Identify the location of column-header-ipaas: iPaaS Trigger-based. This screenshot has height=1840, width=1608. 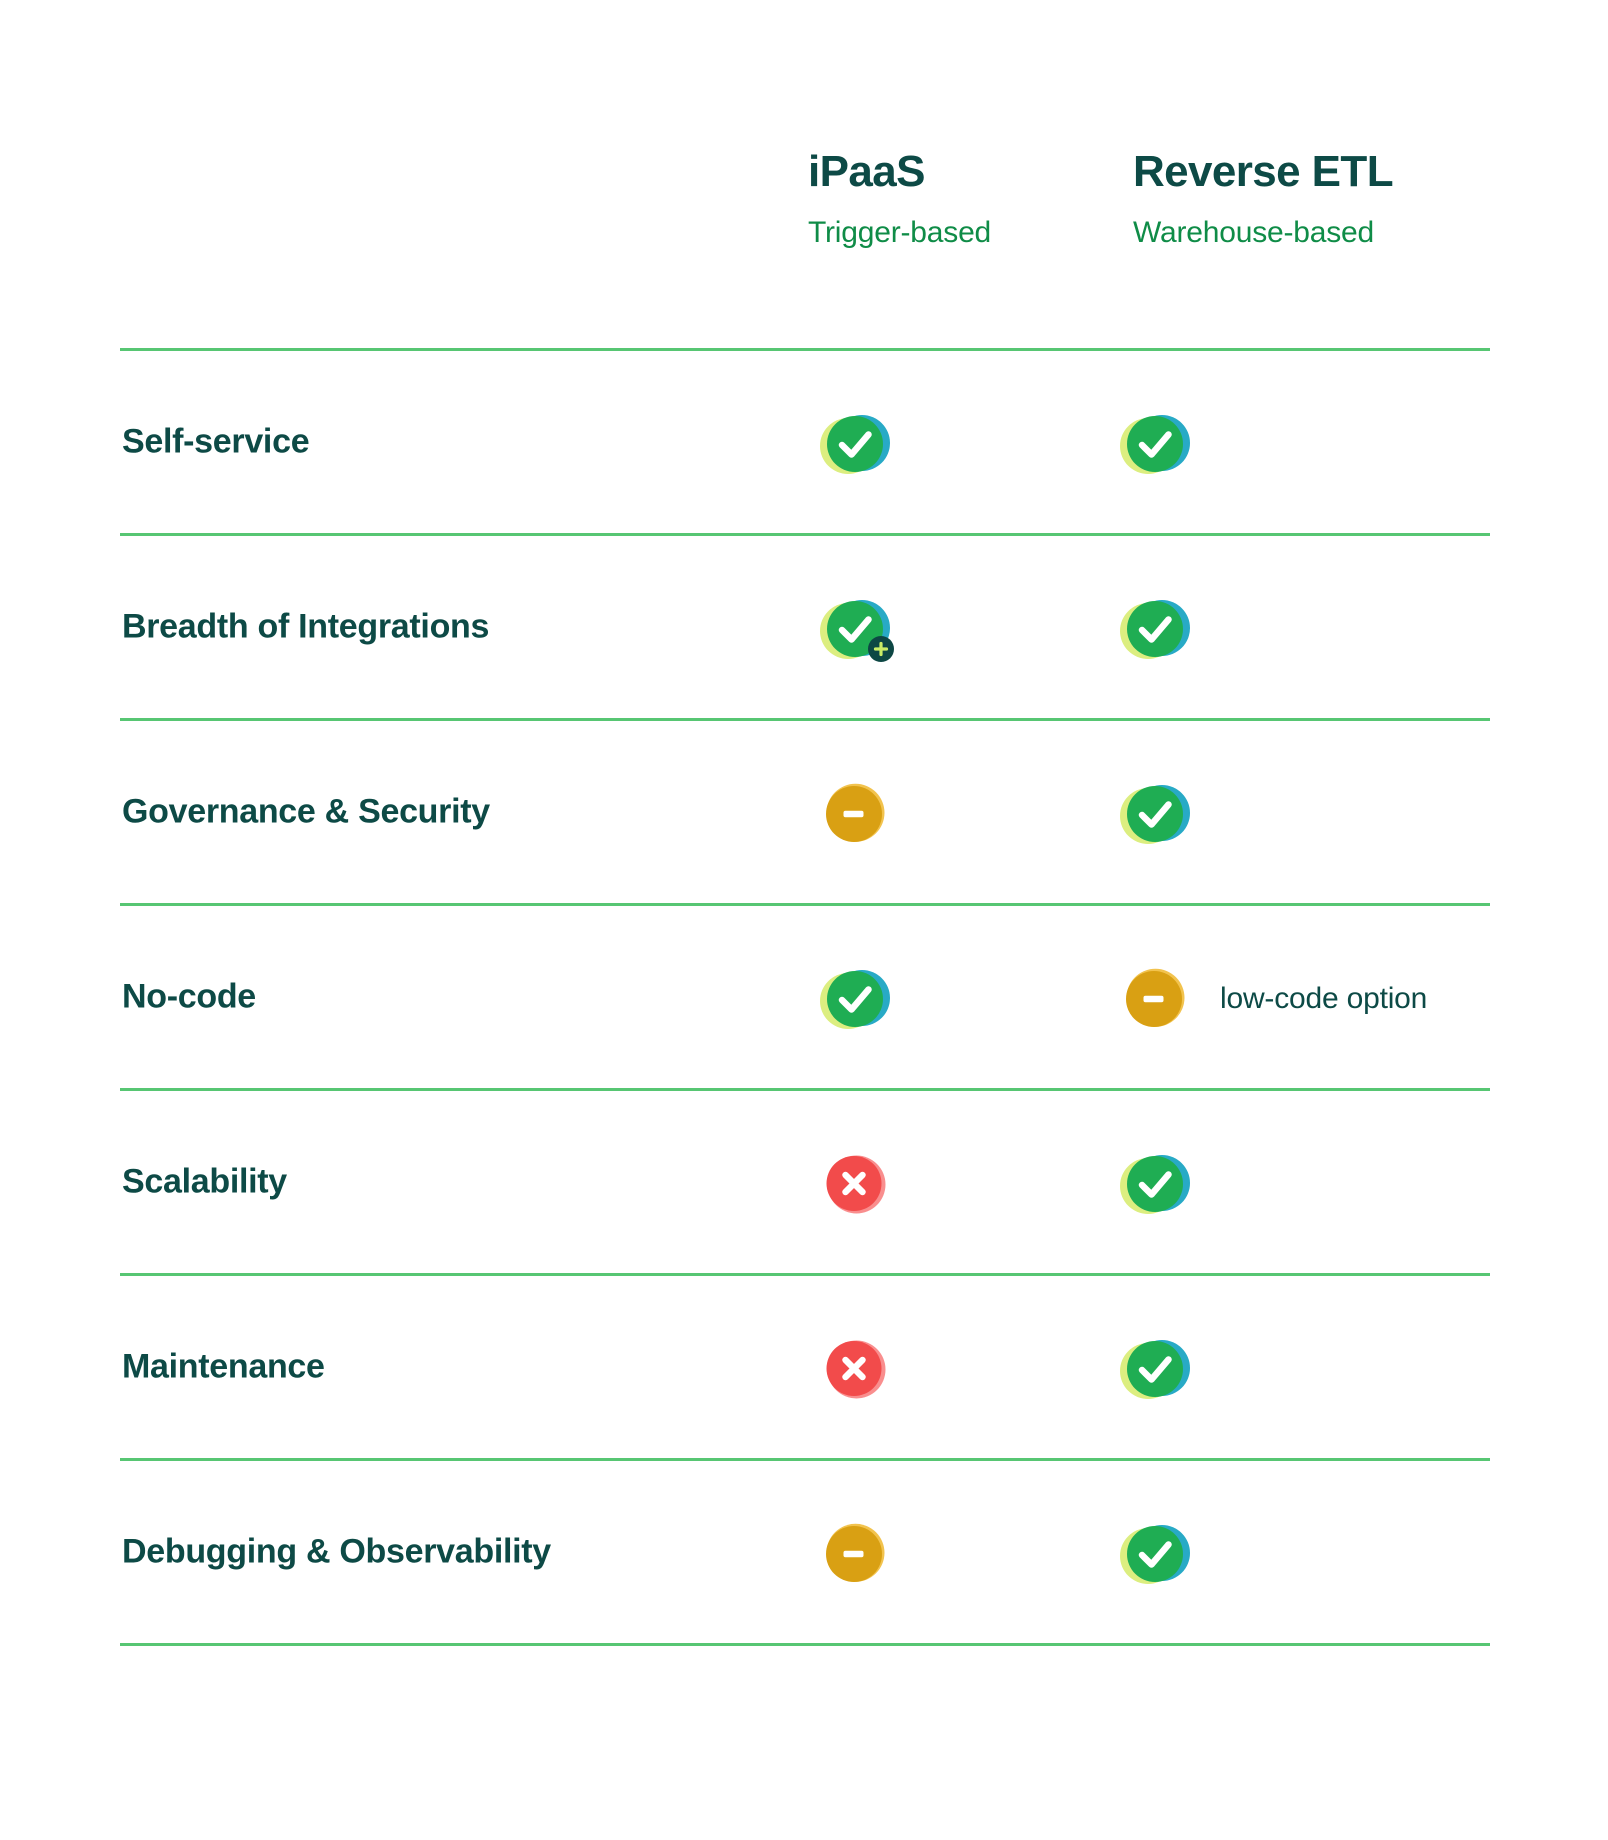
(899, 199).